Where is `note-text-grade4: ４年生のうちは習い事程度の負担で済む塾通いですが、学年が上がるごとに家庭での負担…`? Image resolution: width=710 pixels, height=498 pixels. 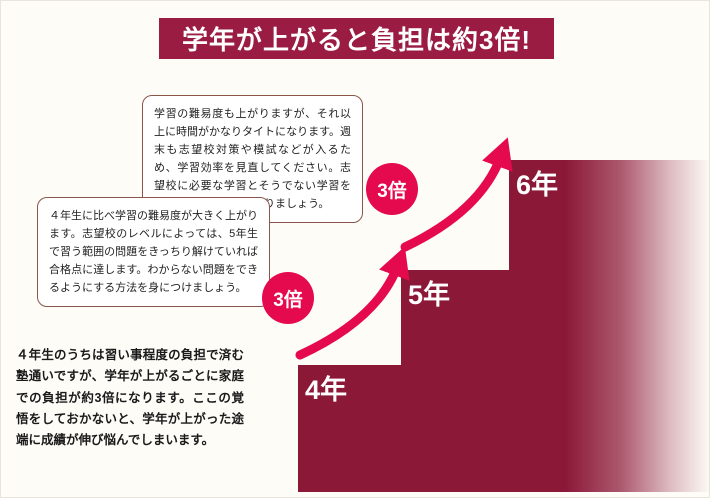 note-text-grade4: ４年生のうちは習い事程度の負担で済む塾通いですが、学年が上がるごとに家庭での負担… is located at coordinates (130, 397).